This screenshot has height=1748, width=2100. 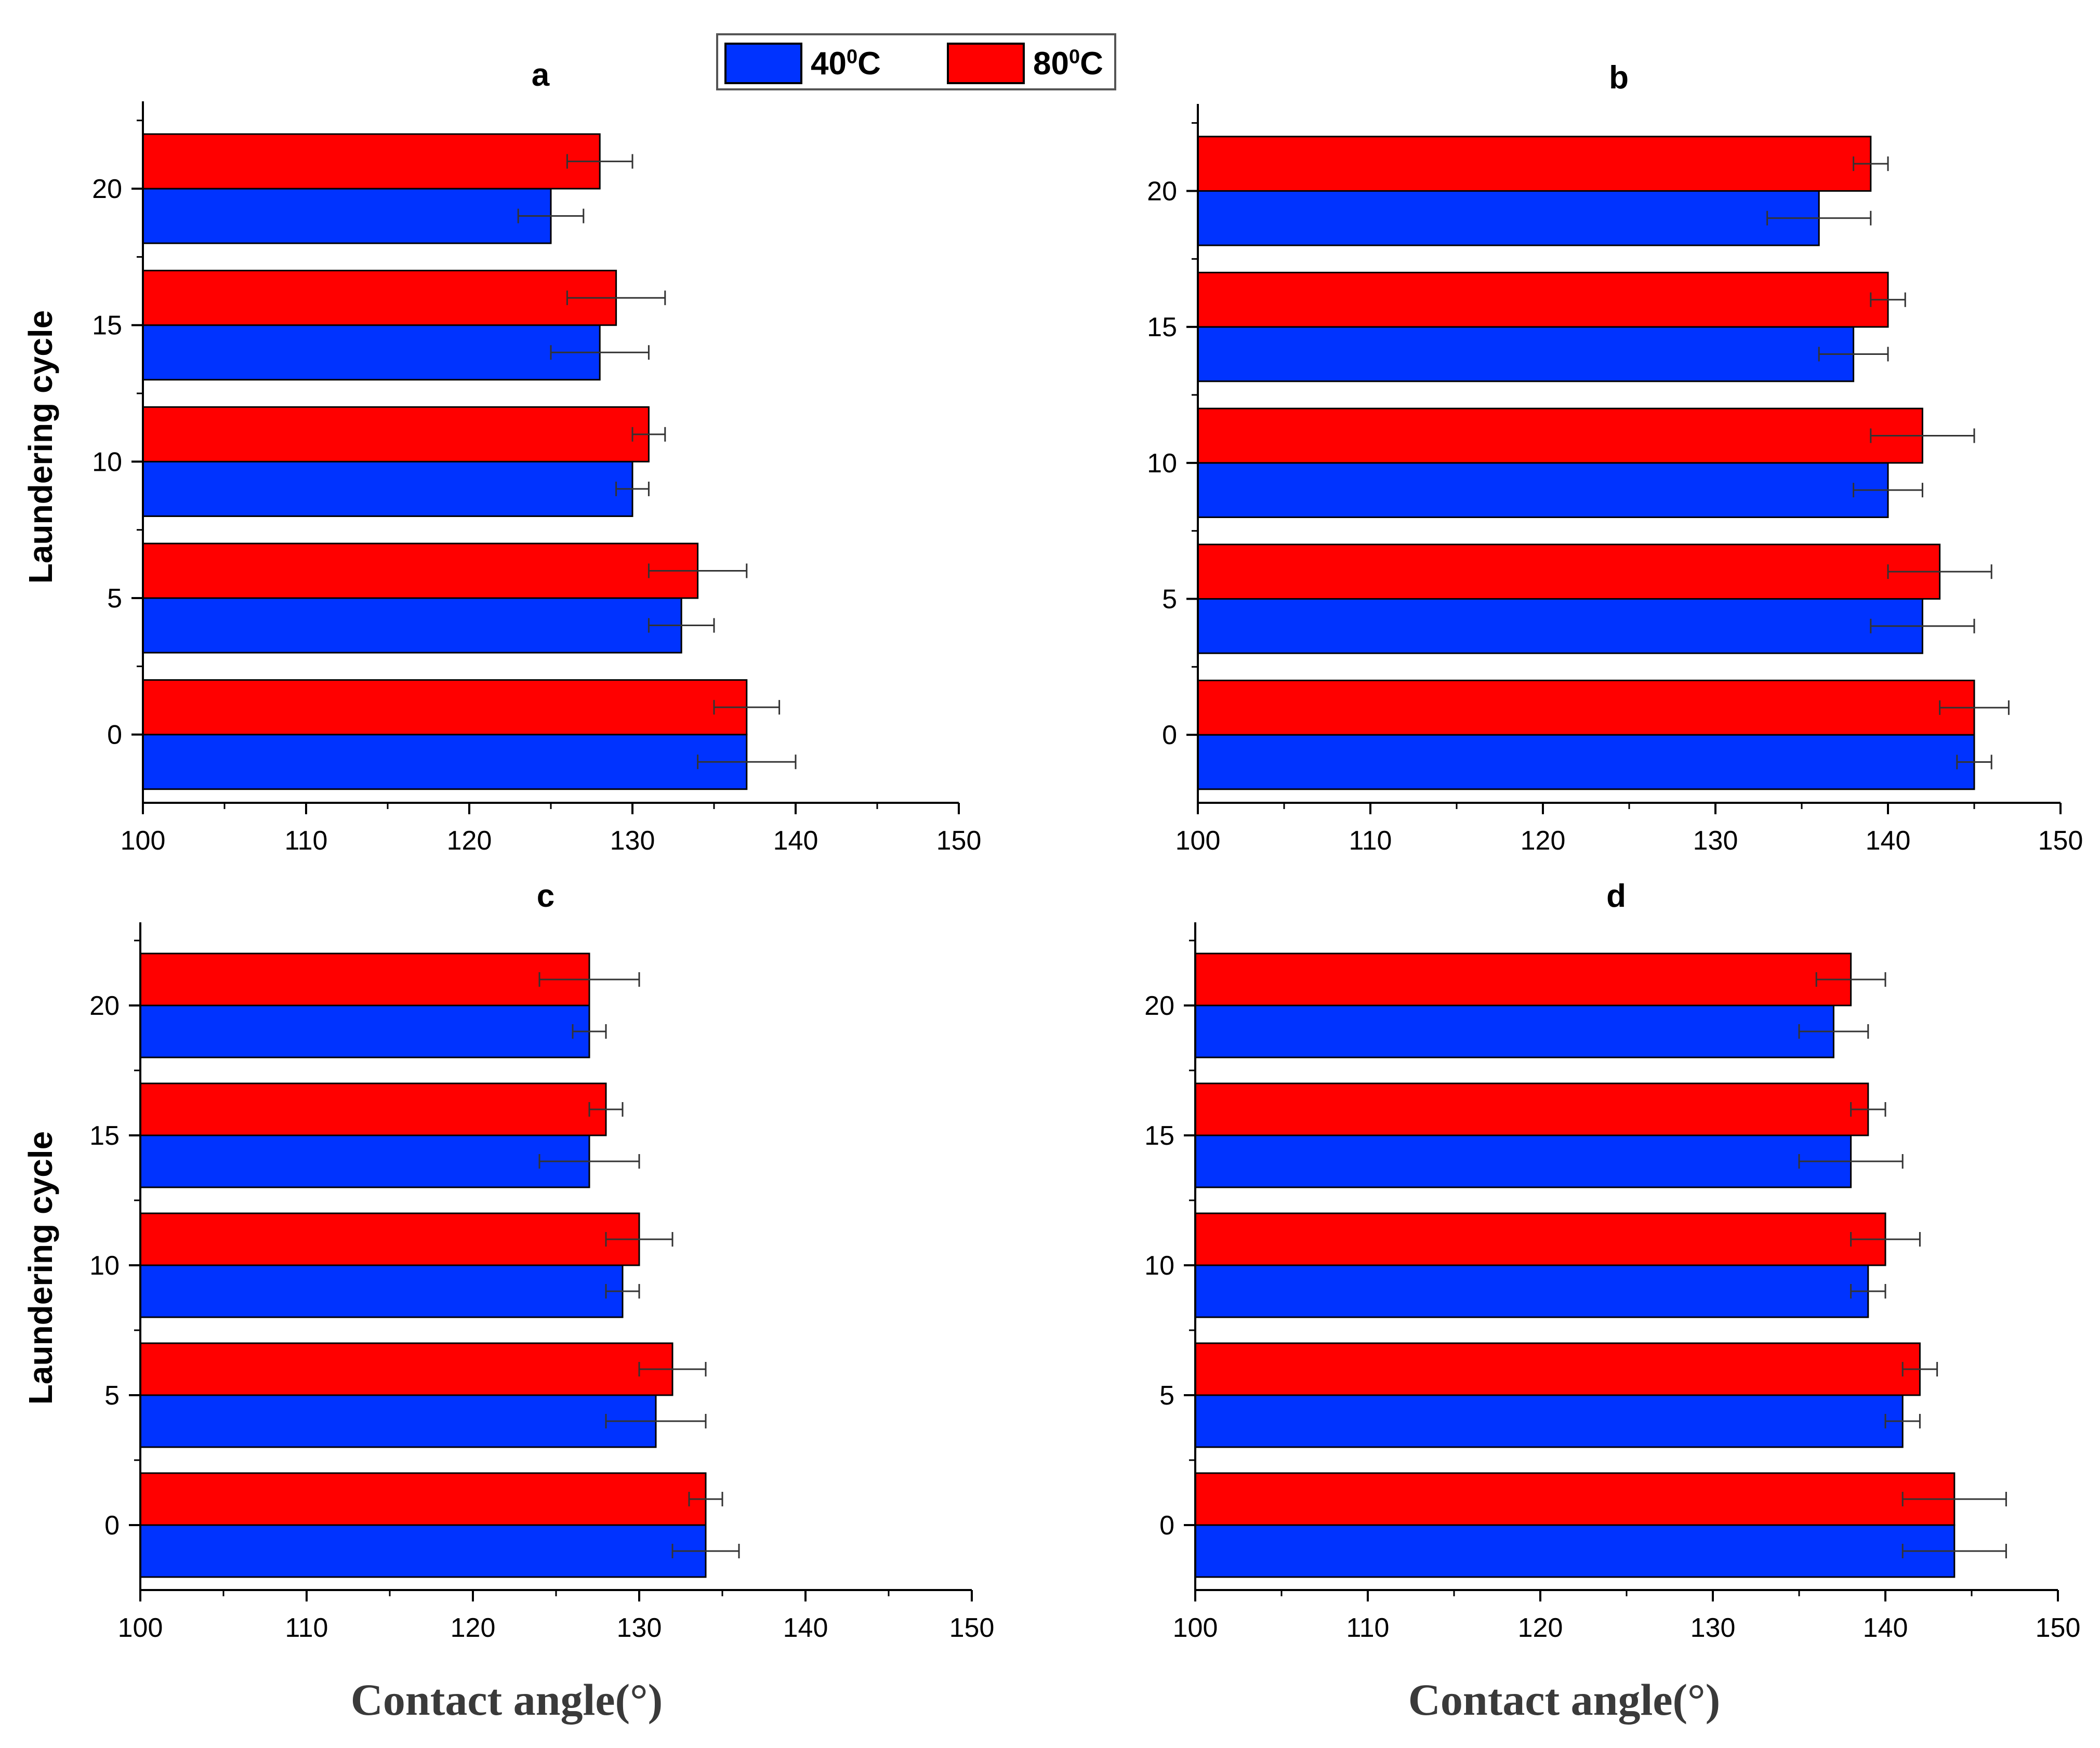 What do you see at coordinates (143, 841) in the screenshot?
I see `x-tick-label-a-100: 100` at bounding box center [143, 841].